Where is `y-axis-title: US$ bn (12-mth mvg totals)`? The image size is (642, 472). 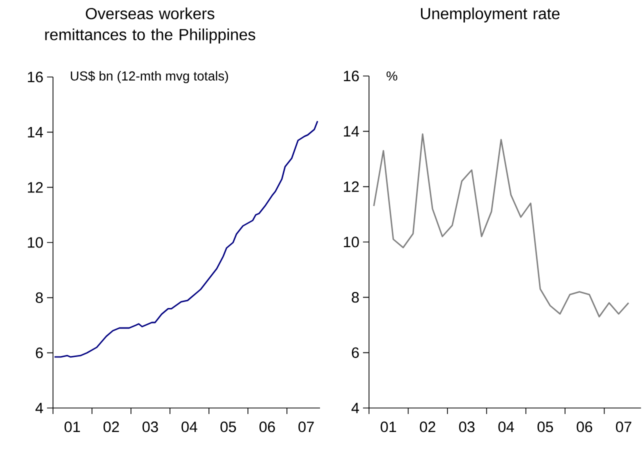 y-axis-title: US$ bn (12-mth mvg totals) is located at coordinates (149, 77).